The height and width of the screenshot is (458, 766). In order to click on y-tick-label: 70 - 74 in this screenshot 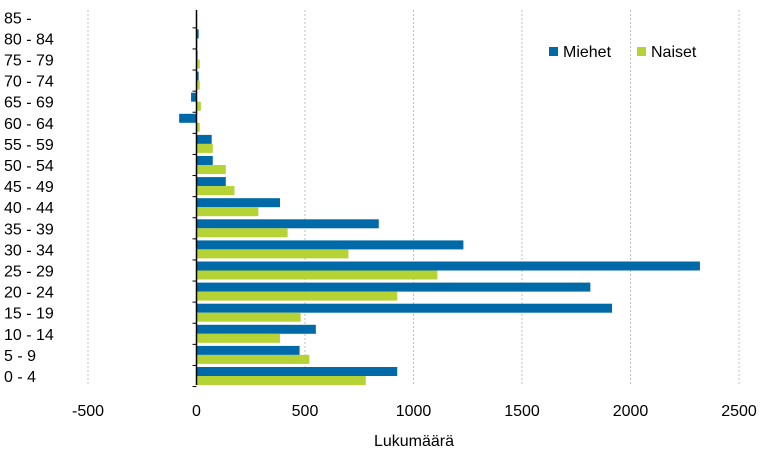, I will do `click(29, 82)`.